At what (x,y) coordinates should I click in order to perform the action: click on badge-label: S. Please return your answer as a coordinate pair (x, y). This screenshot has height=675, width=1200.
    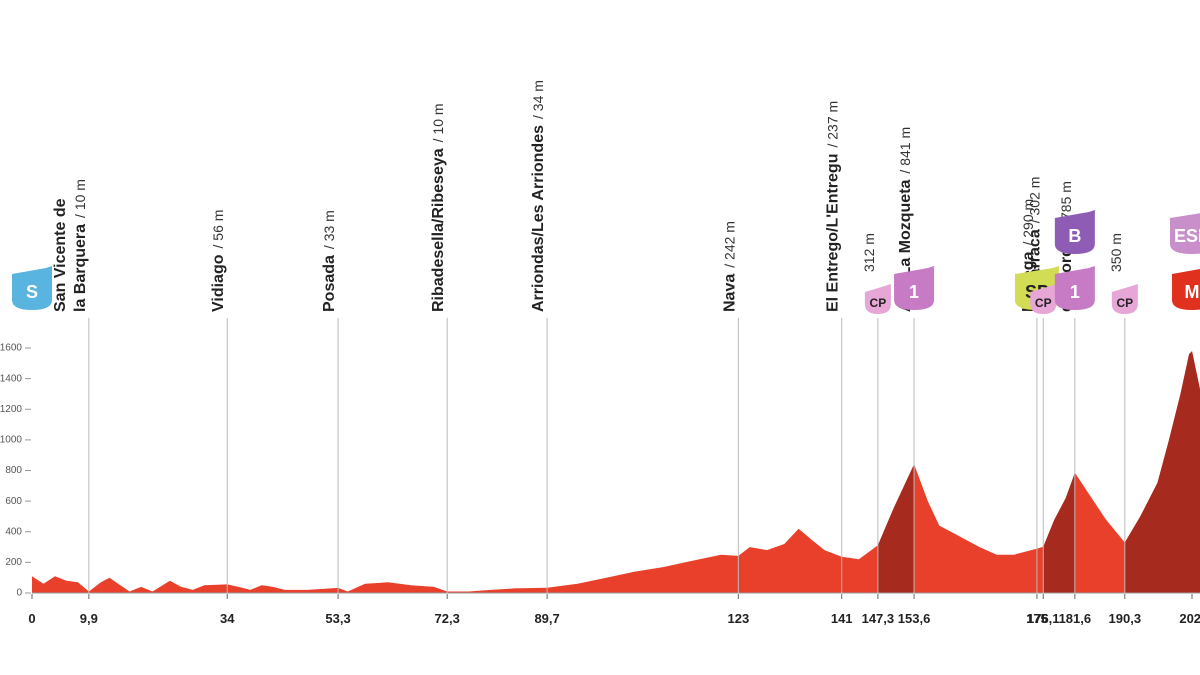
    Looking at the image, I should click on (32, 292).